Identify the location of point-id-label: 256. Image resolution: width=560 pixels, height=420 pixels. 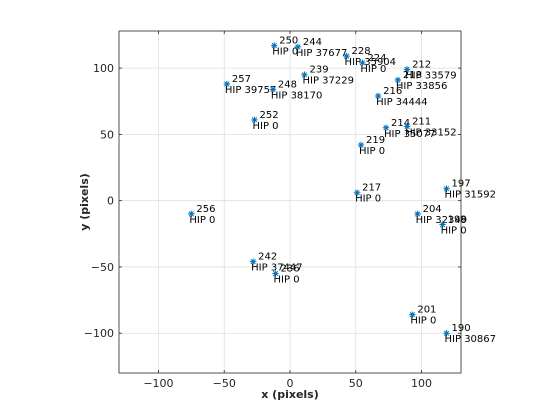
(205, 209).